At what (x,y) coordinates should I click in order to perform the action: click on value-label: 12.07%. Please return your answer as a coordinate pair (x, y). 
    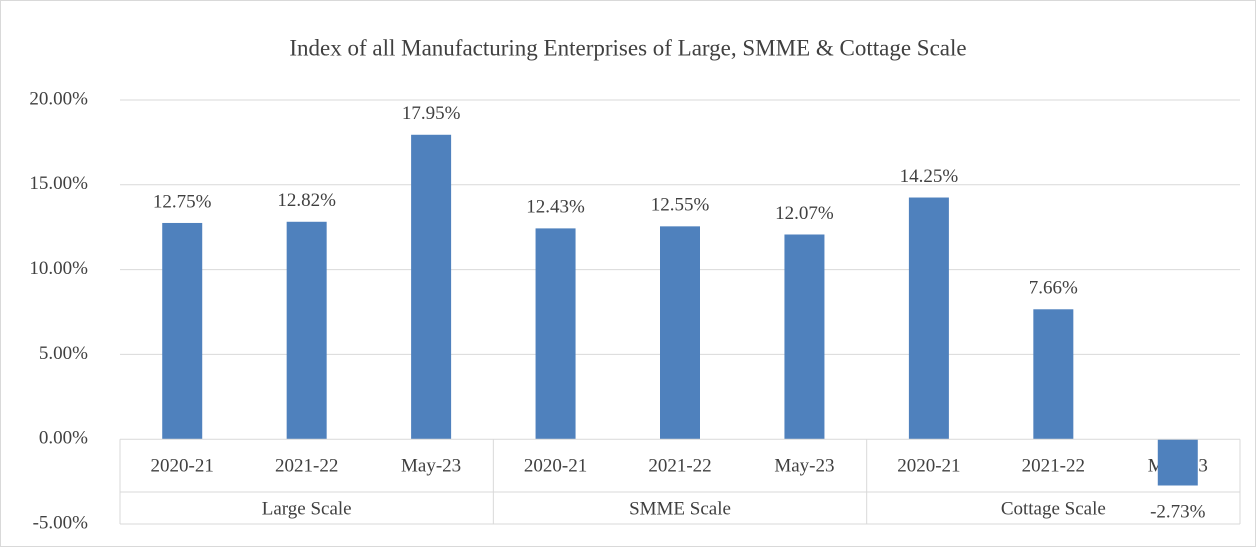
    Looking at the image, I should click on (804, 213).